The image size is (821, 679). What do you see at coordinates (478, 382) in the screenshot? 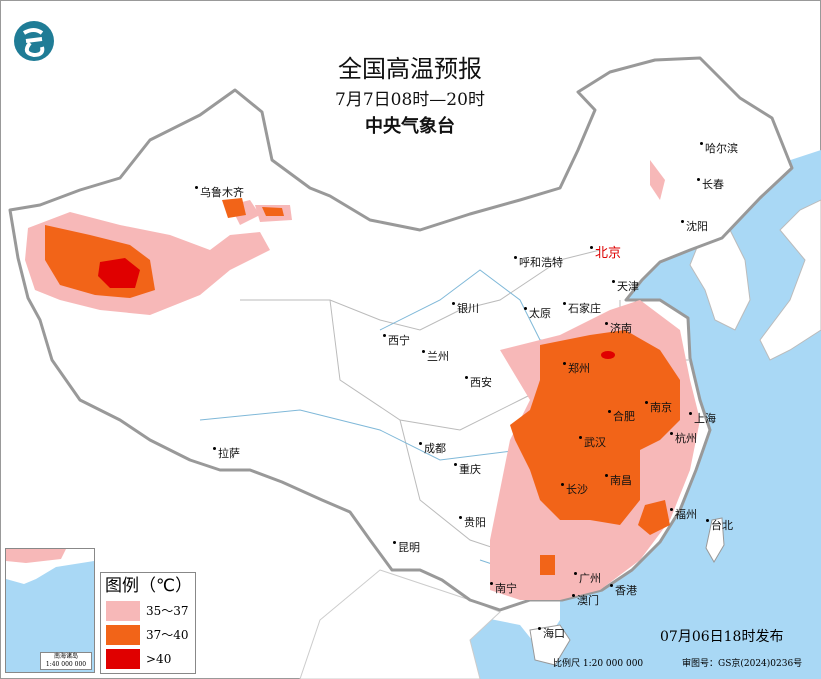
I see `city-label: 西安` at bounding box center [478, 382].